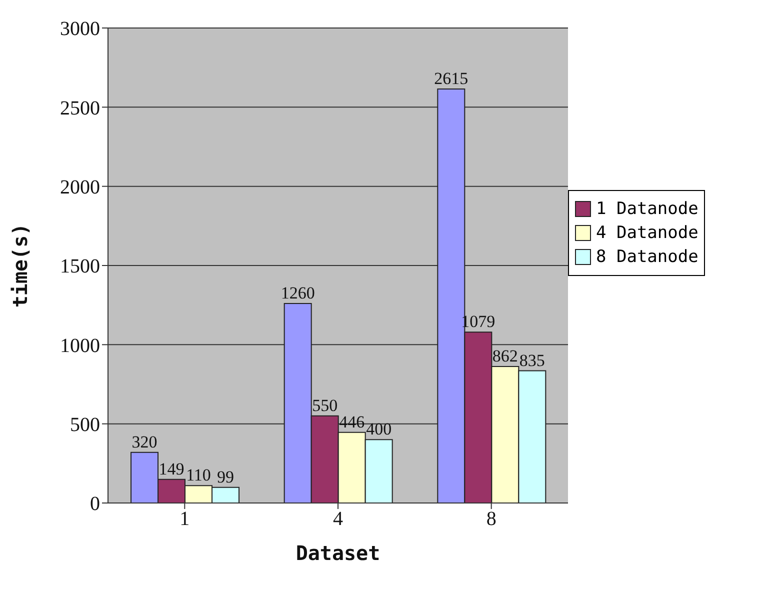  What do you see at coordinates (185, 519) in the screenshot?
I see `x-tick-label: 1` at bounding box center [185, 519].